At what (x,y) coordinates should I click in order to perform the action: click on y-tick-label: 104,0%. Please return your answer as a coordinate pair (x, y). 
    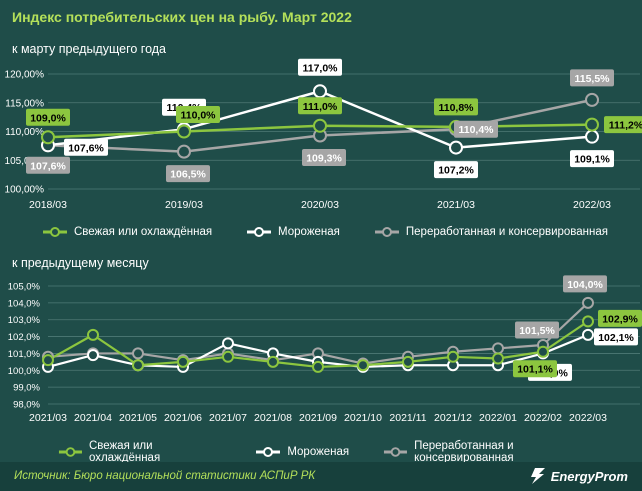
    Looking at the image, I should click on (24, 303).